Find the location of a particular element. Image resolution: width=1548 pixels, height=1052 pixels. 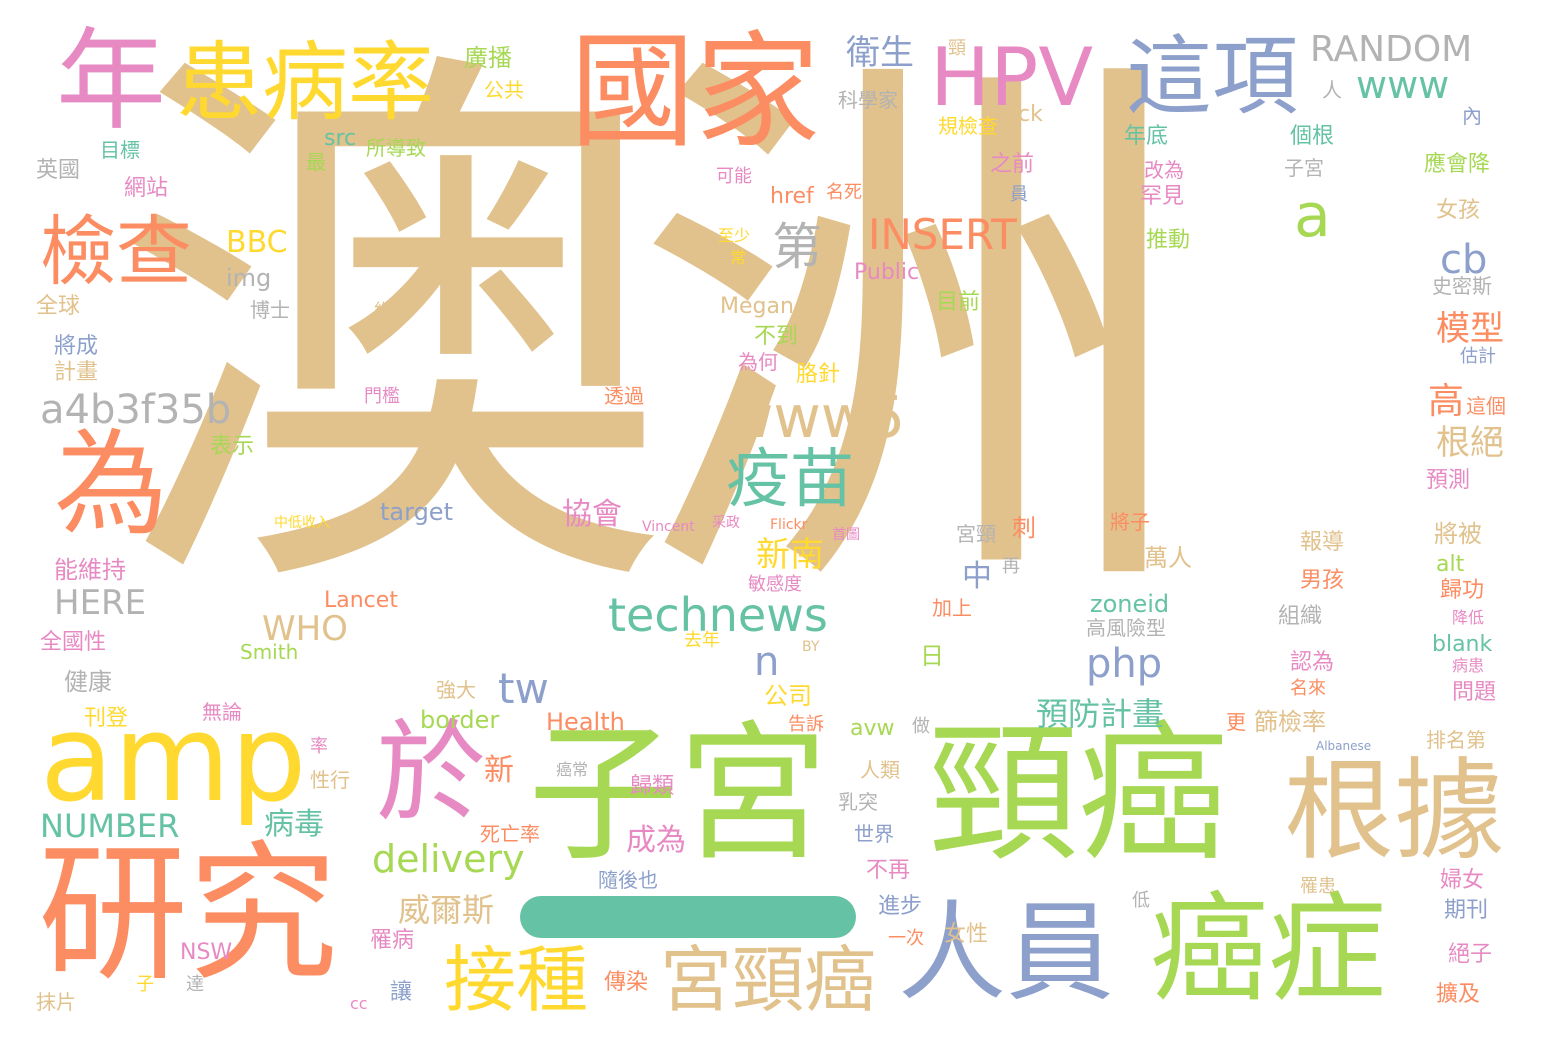

word-zhong: 中 is located at coordinates (977, 576).